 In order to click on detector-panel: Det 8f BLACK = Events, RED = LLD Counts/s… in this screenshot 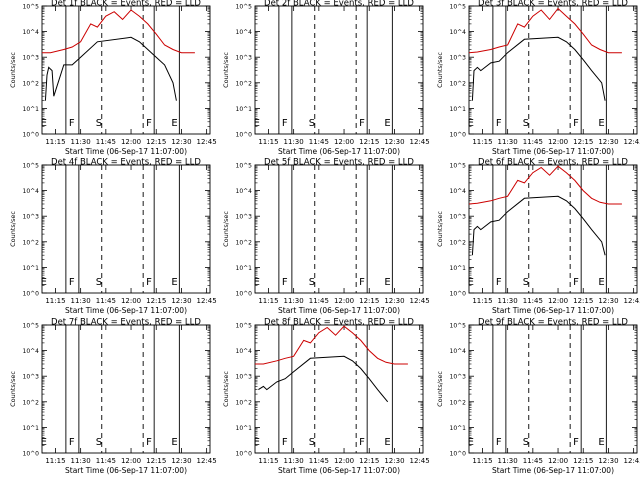, I will do `click(326, 397)`.